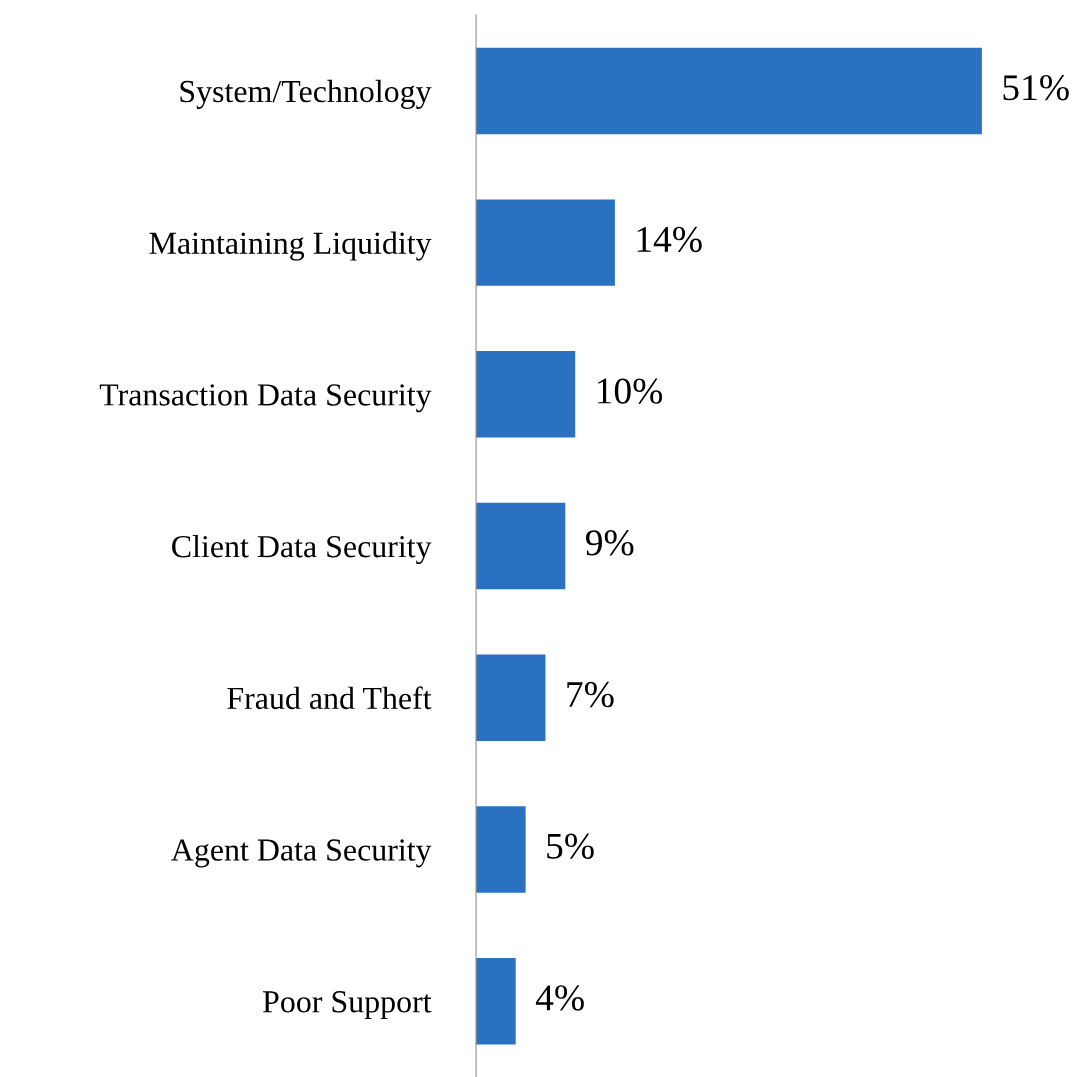 Image resolution: width=1078 pixels, height=1077 pixels. I want to click on y-tick-label: Fraud and Theft, so click(329, 698).